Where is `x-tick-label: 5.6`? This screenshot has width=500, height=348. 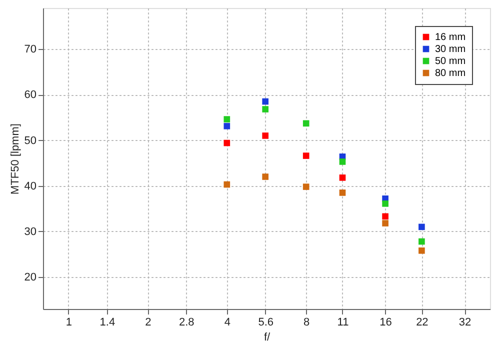 x-tick-label: 5.6 is located at coordinates (266, 322).